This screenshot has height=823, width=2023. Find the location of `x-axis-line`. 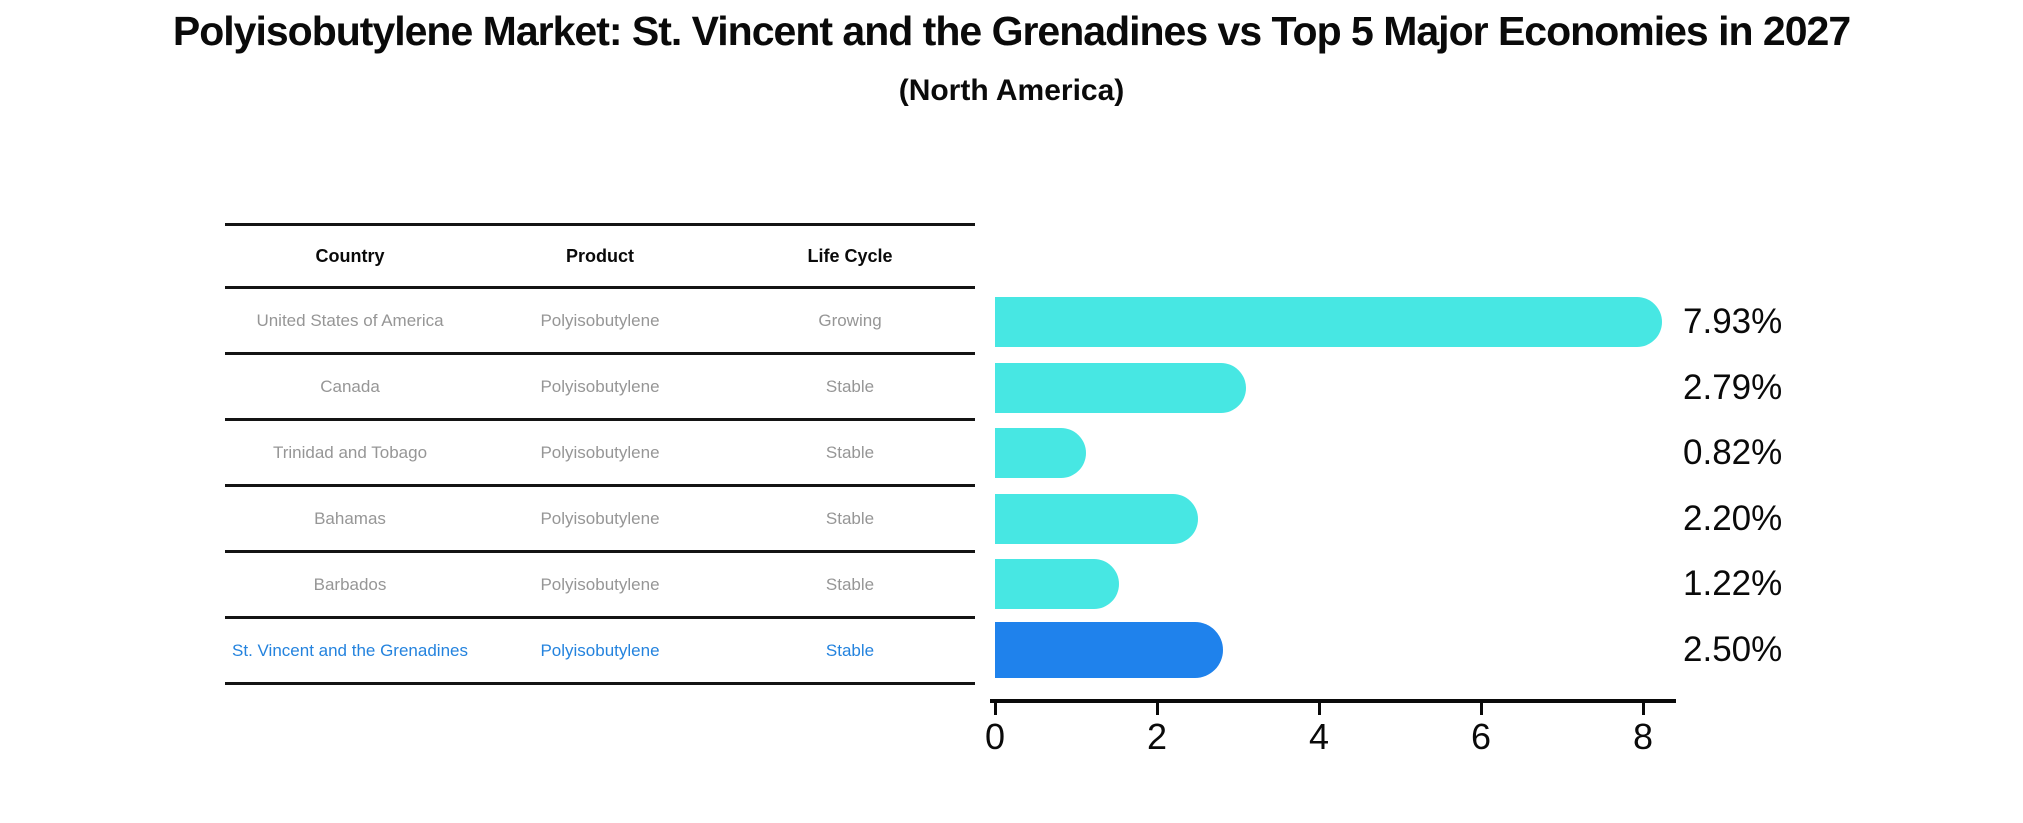

x-axis-line is located at coordinates (1333, 701).